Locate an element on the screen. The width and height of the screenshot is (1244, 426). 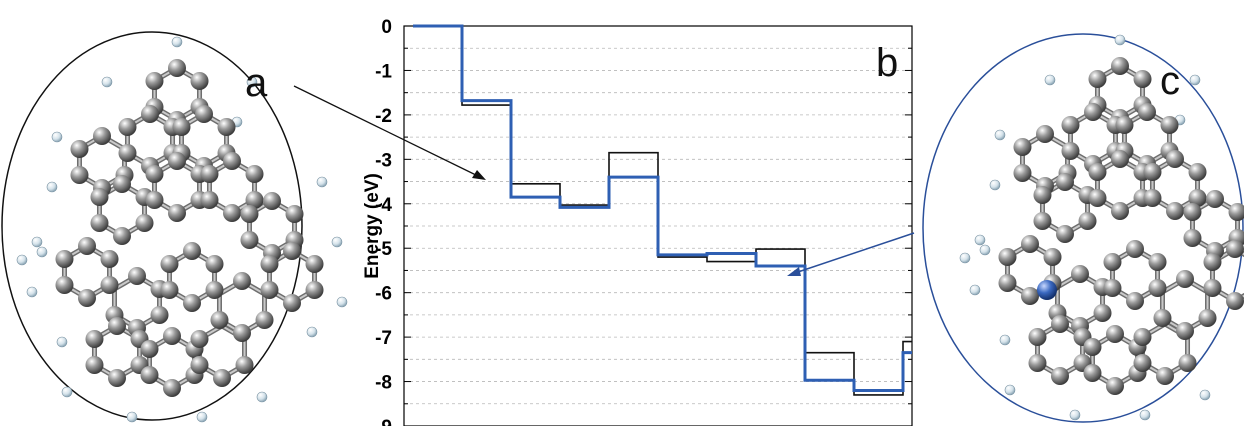
panel-label-b: b is located at coordinates (887, 63).